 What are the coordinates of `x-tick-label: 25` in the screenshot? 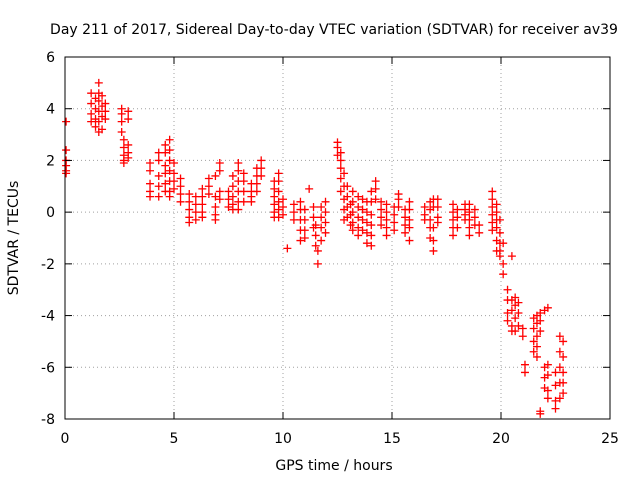 It's located at (610, 439).